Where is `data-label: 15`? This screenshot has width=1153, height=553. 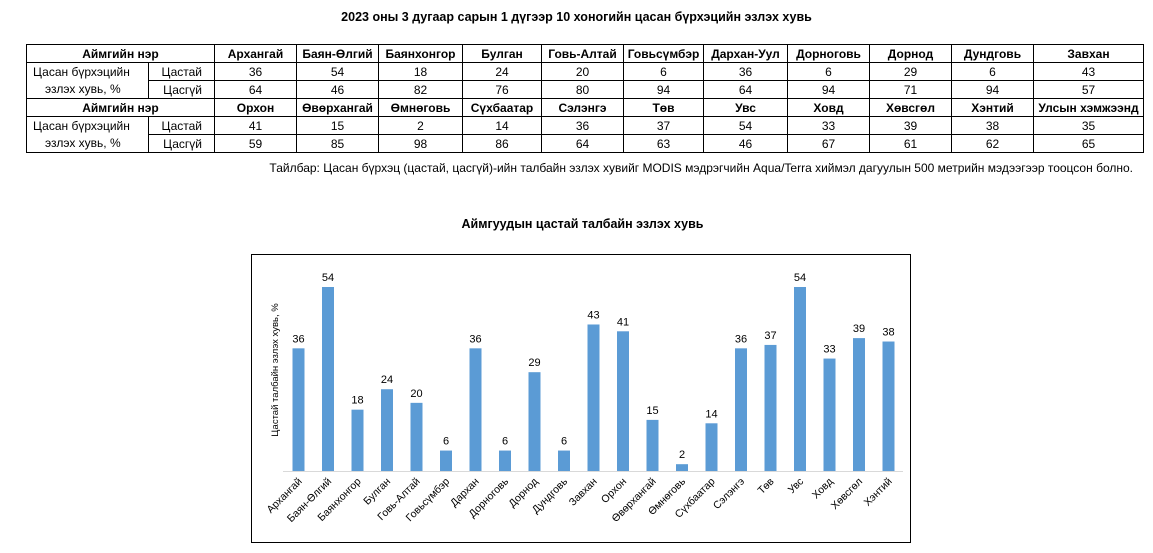 data-label: 15 is located at coordinates (652, 411).